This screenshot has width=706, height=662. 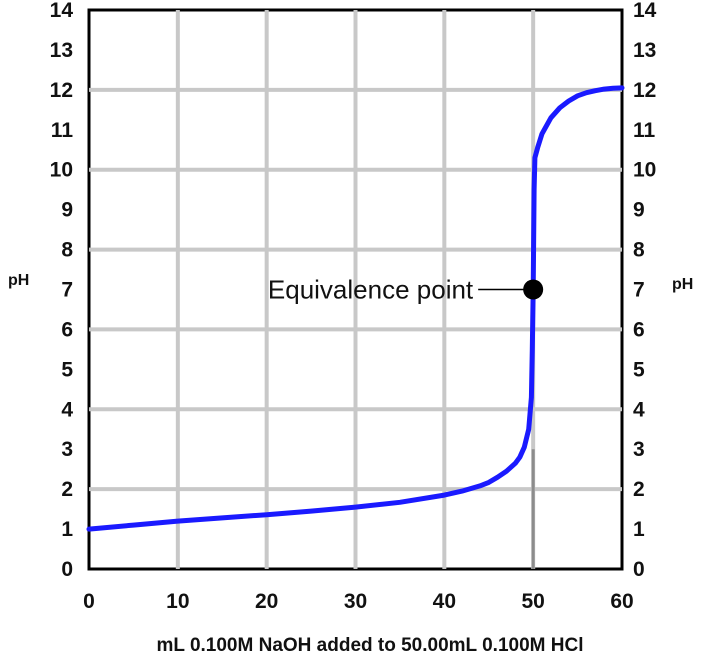 I want to click on y-tick-label-right: 1, so click(x=639, y=529).